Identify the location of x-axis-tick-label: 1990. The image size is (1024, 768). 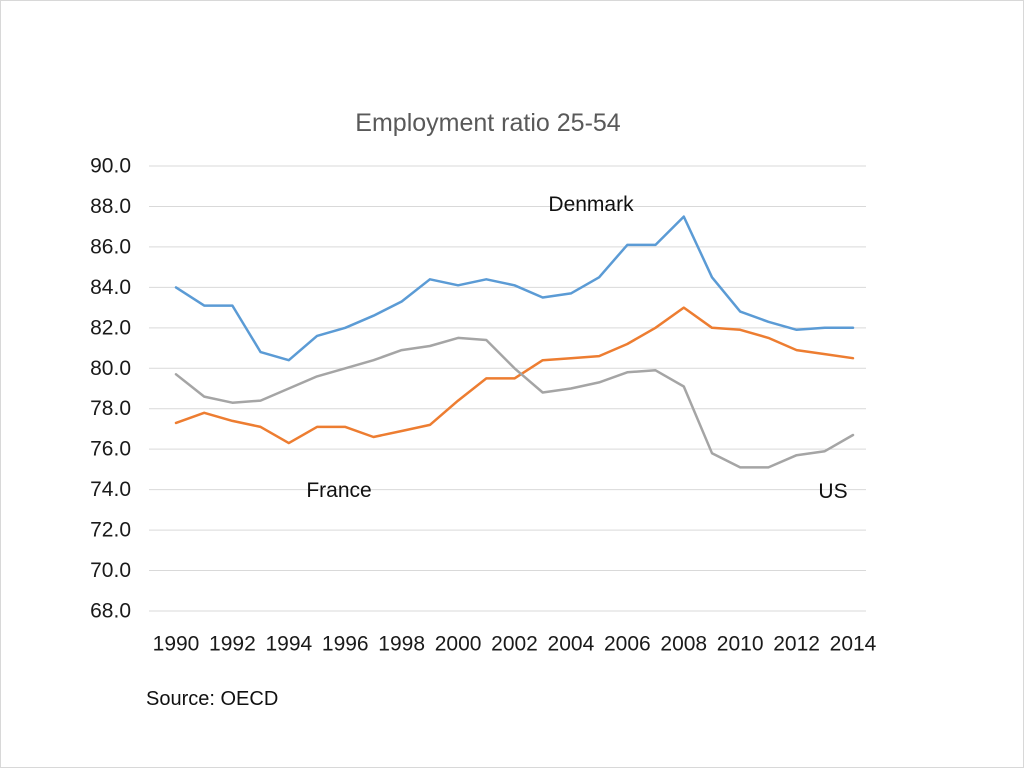
(176, 644).